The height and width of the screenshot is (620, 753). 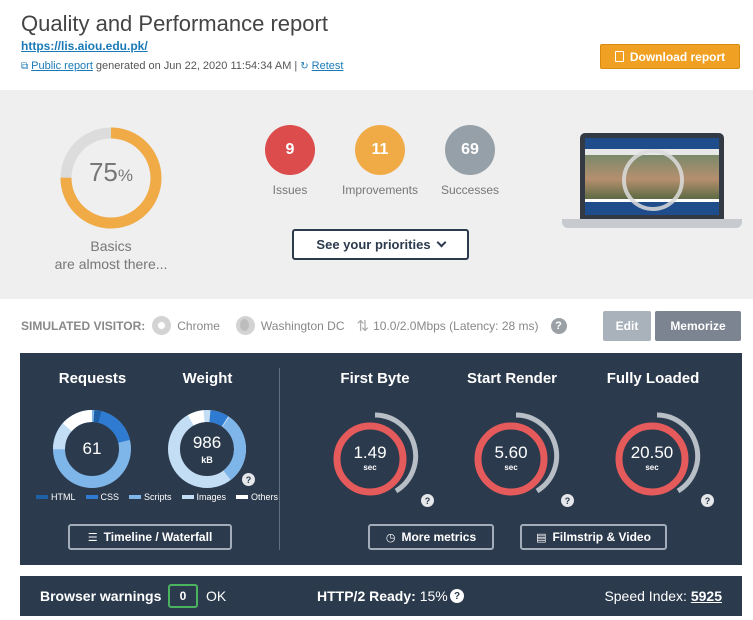 What do you see at coordinates (327, 66) in the screenshot?
I see `retest-link: Retest` at bounding box center [327, 66].